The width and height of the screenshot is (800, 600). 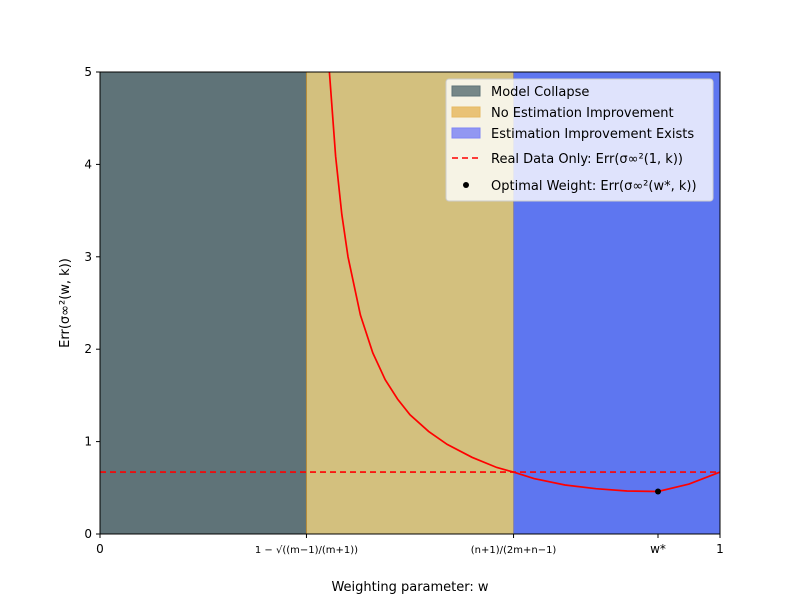 What do you see at coordinates (88, 257) in the screenshot?
I see `y-tick-label-3: 3` at bounding box center [88, 257].